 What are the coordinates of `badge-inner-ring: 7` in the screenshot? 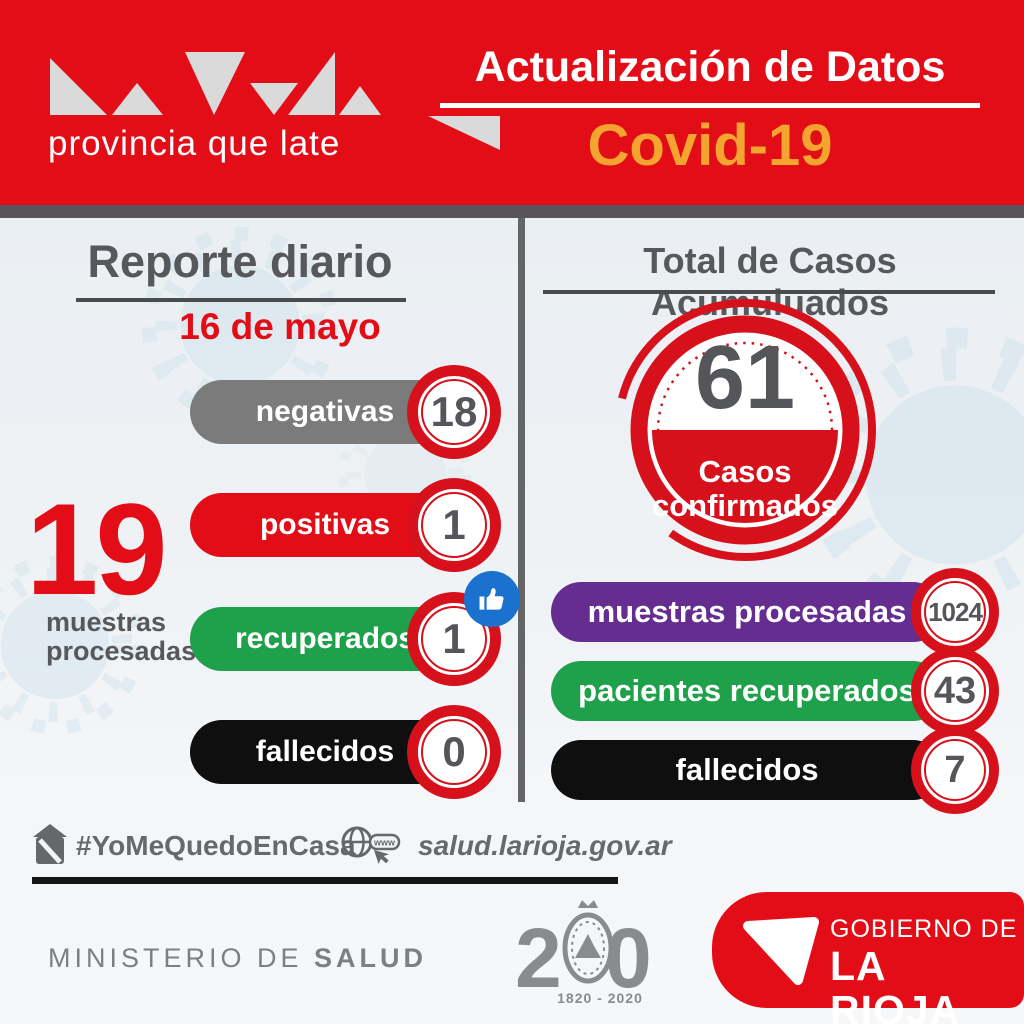 It's located at (955, 770).